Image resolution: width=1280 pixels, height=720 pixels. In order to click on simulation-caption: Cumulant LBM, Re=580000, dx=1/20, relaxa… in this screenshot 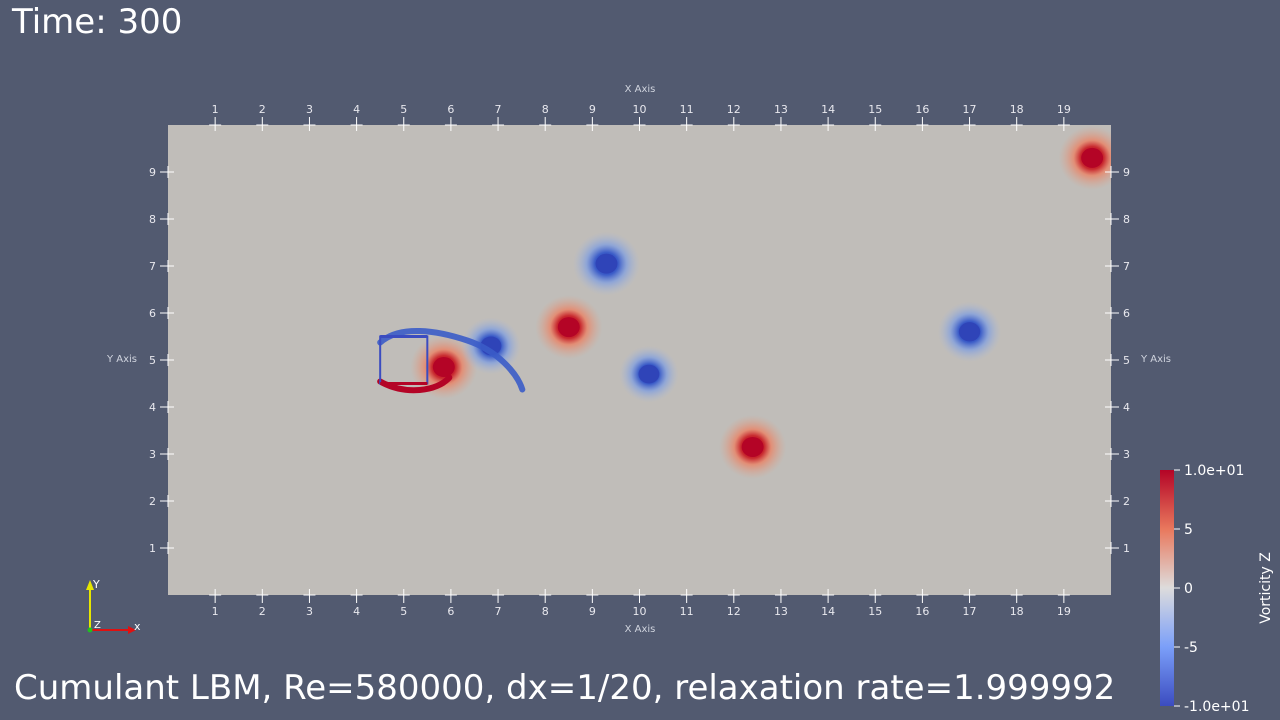, I will do `click(565, 688)`.